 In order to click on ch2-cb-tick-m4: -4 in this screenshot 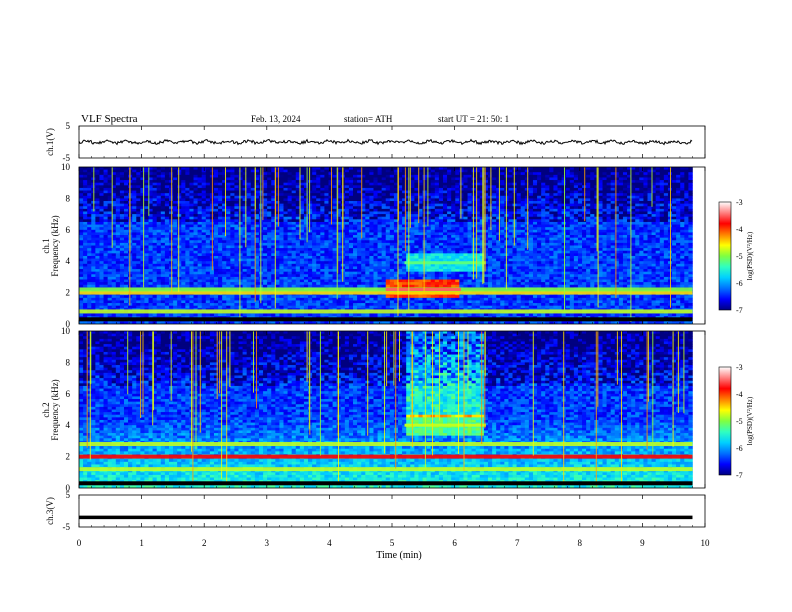, I will do `click(739, 394)`.